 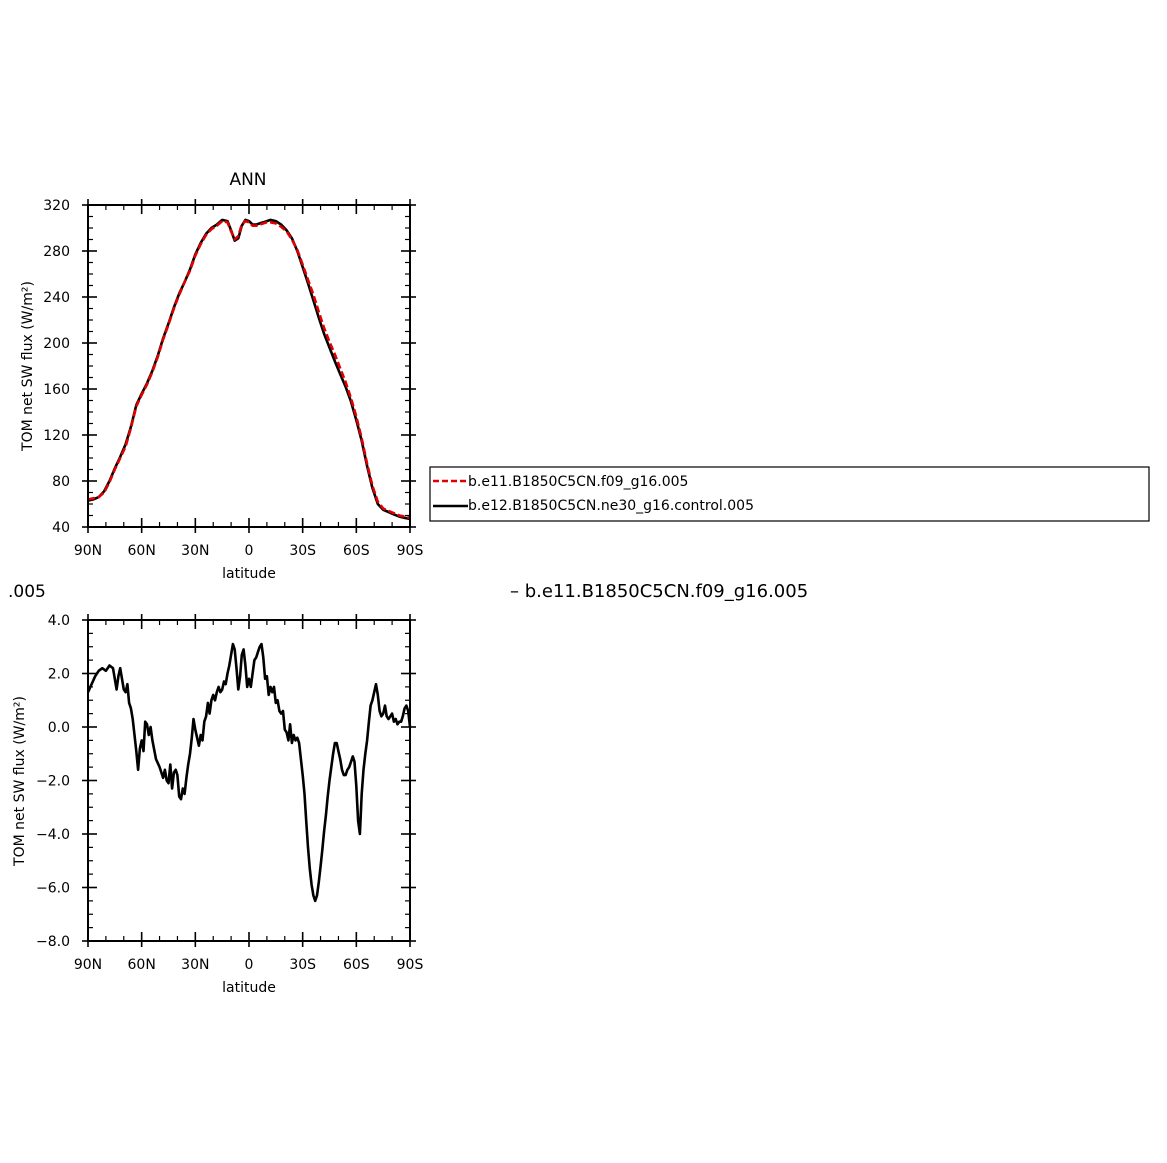 What do you see at coordinates (659, 591) in the screenshot?
I see `fragment-right-text: – b.e11.B1850C5CN.f09_g16.005` at bounding box center [659, 591].